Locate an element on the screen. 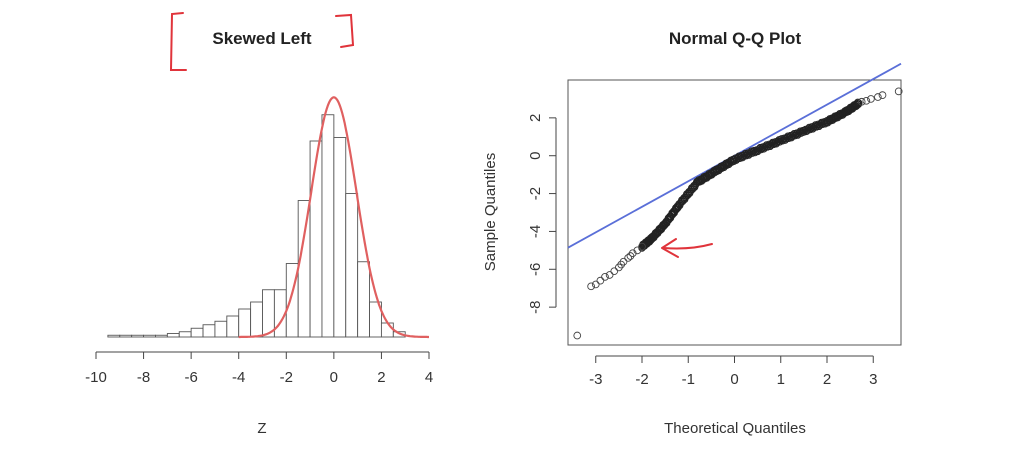 The image size is (1023, 451). histogram-tick-label: -8 is located at coordinates (143, 377).